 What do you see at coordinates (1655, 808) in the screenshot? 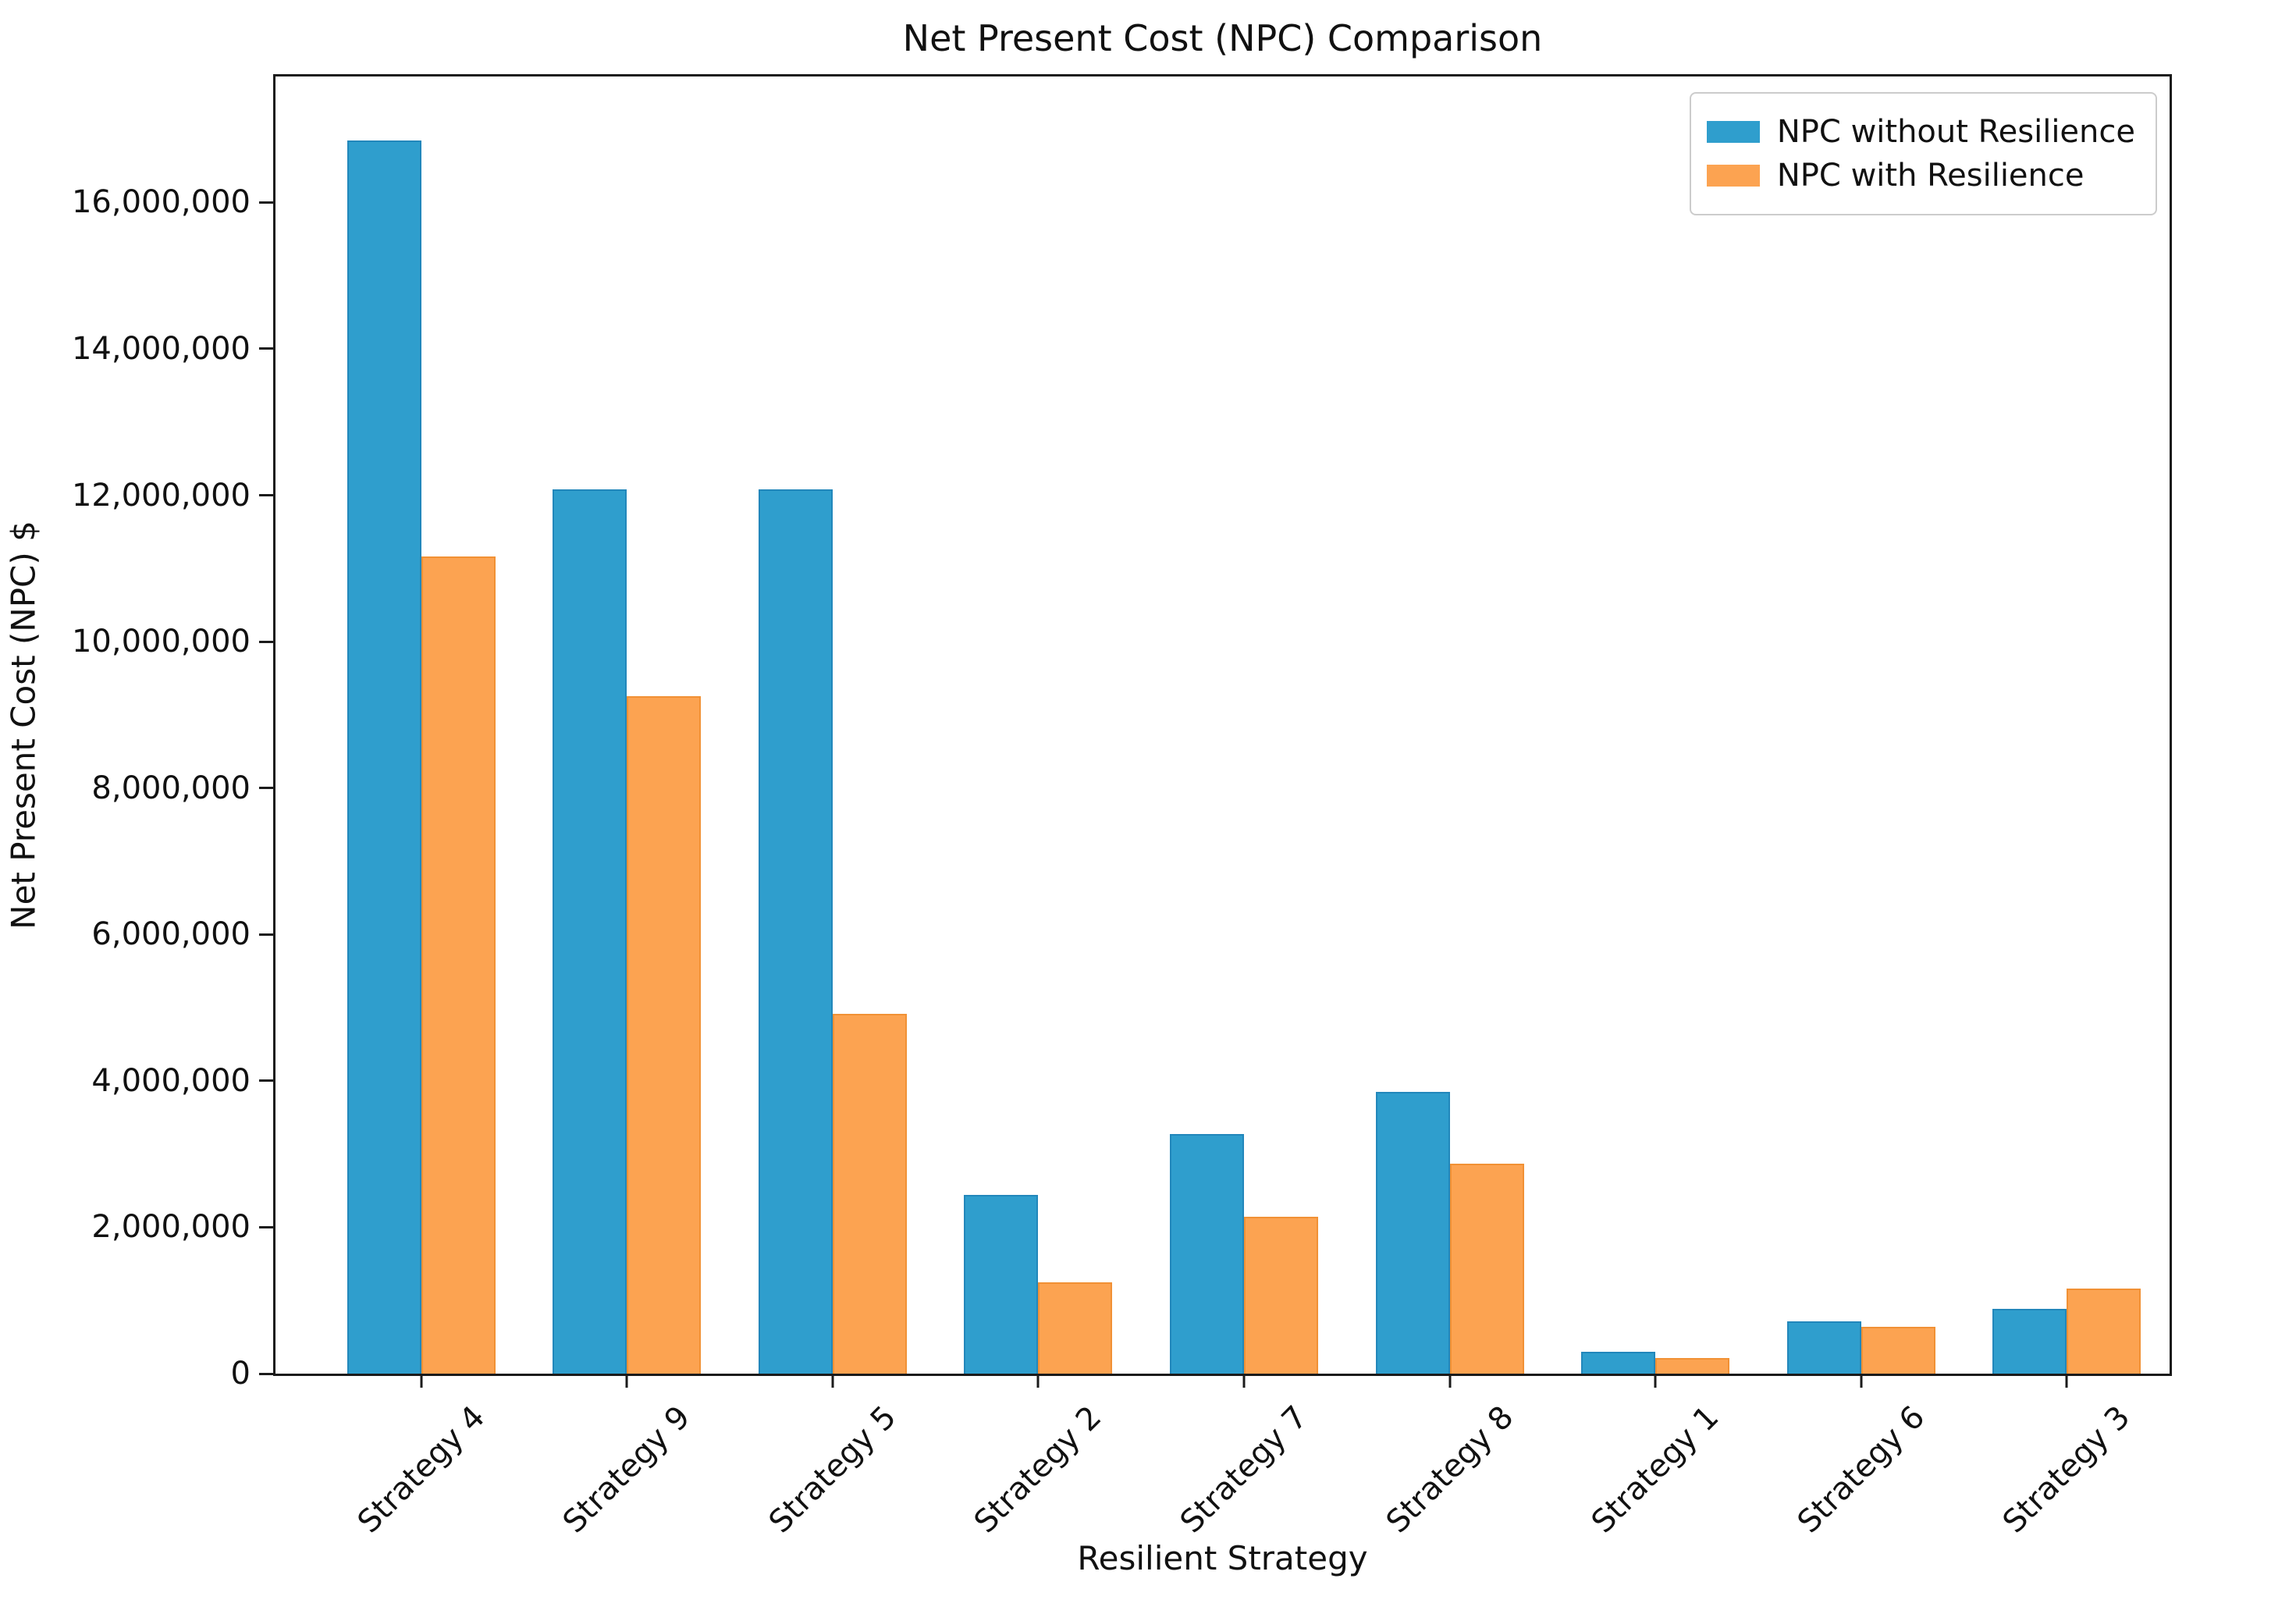
I see `group-strategy-1: Strategy 1` at bounding box center [1655, 808].